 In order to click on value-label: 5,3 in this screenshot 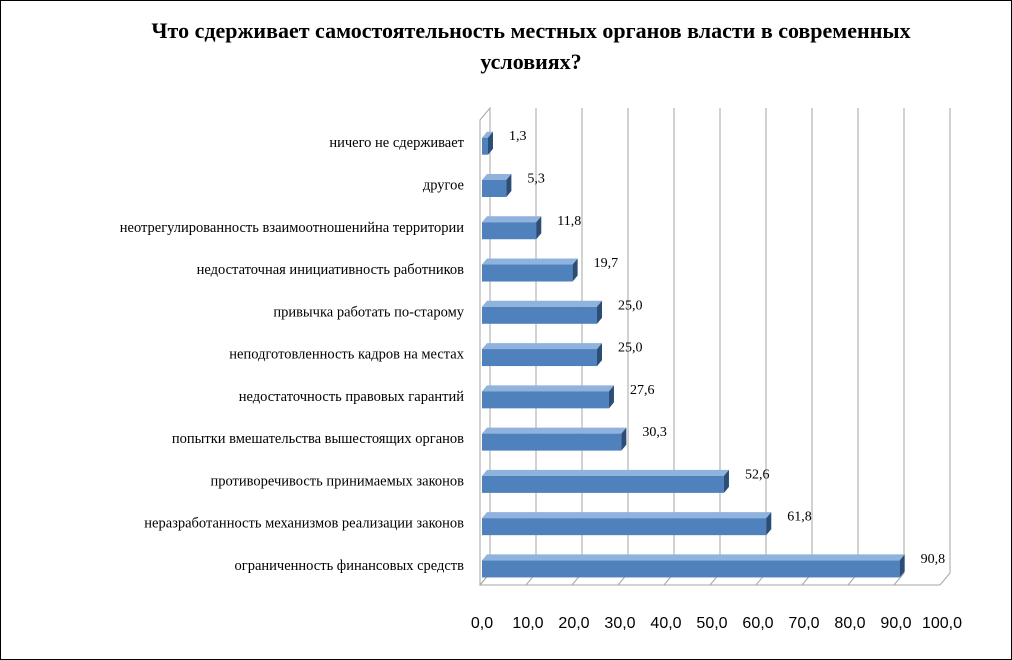, I will do `click(536, 178)`.